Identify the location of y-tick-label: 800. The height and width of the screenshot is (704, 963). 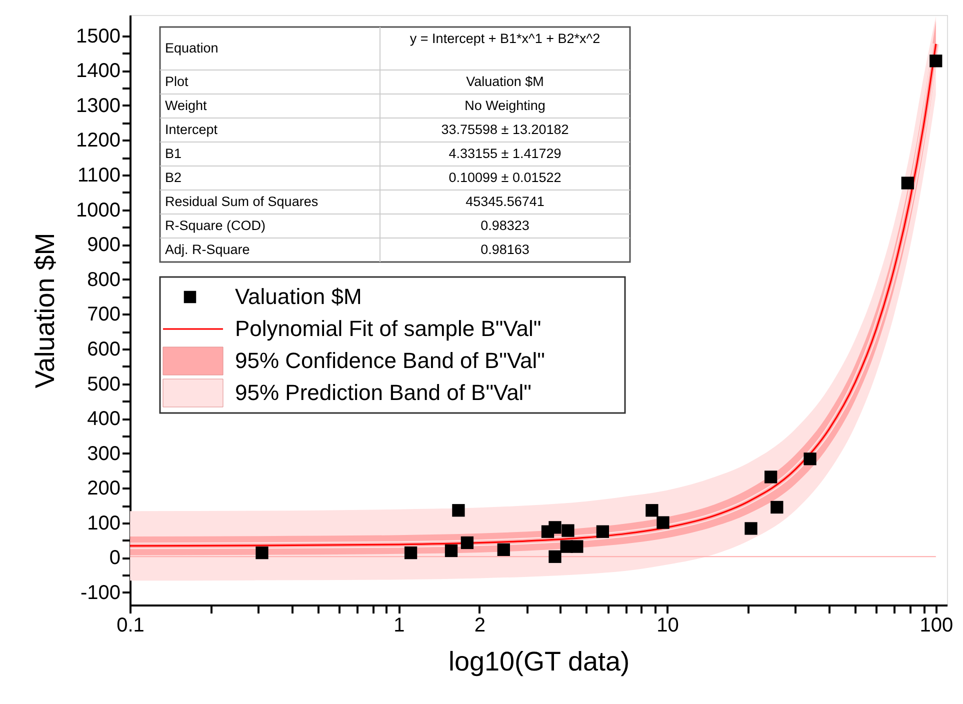
(103, 279).